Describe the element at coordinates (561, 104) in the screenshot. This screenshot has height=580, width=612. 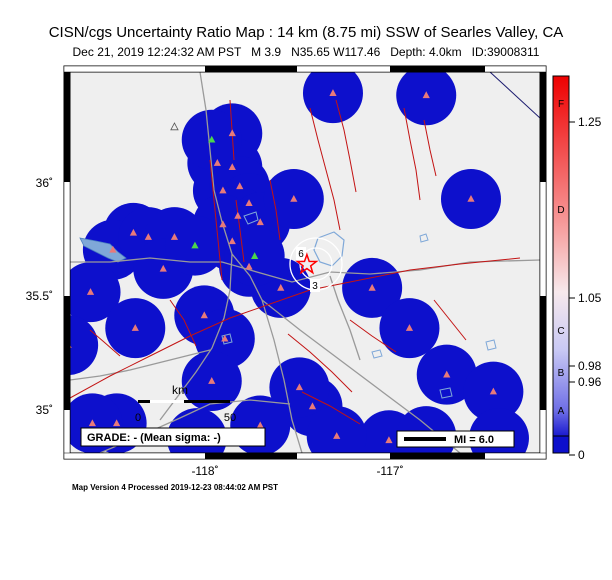
I see `colorbar-letter: F` at that location.